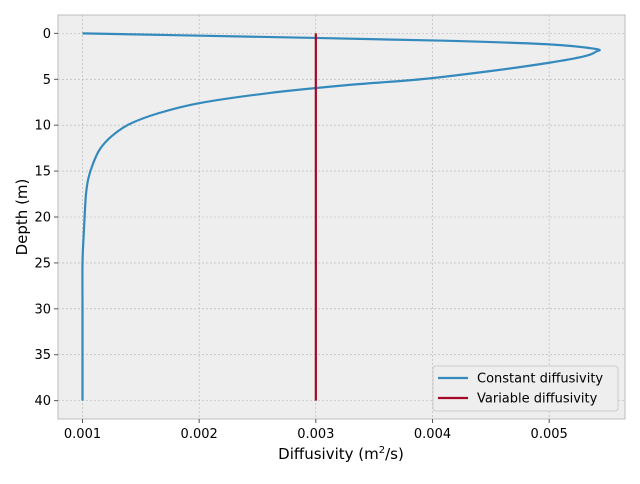 Image resolution: width=640 pixels, height=484 pixels. What do you see at coordinates (47, 34) in the screenshot?
I see `y-tick-label: 0` at bounding box center [47, 34].